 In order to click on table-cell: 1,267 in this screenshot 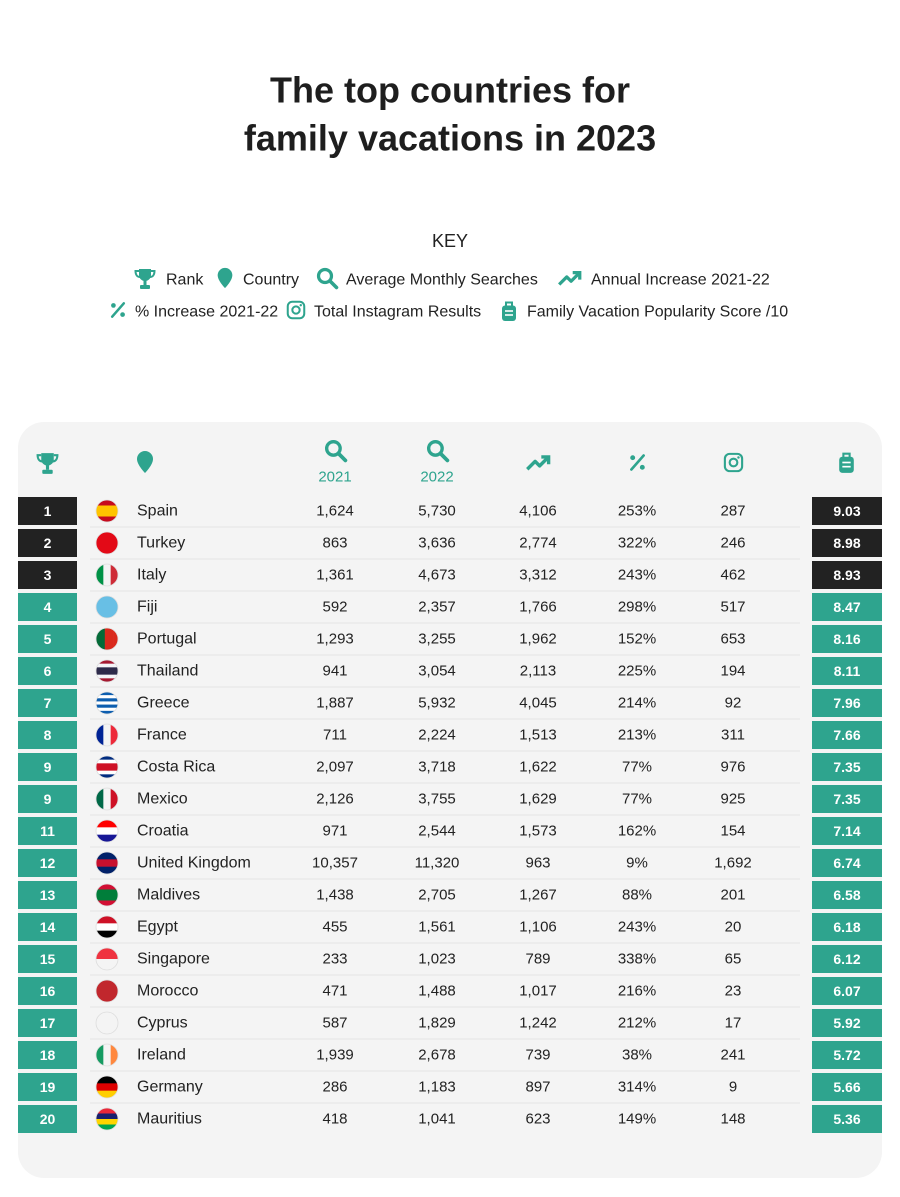, I will do `click(538, 895)`.